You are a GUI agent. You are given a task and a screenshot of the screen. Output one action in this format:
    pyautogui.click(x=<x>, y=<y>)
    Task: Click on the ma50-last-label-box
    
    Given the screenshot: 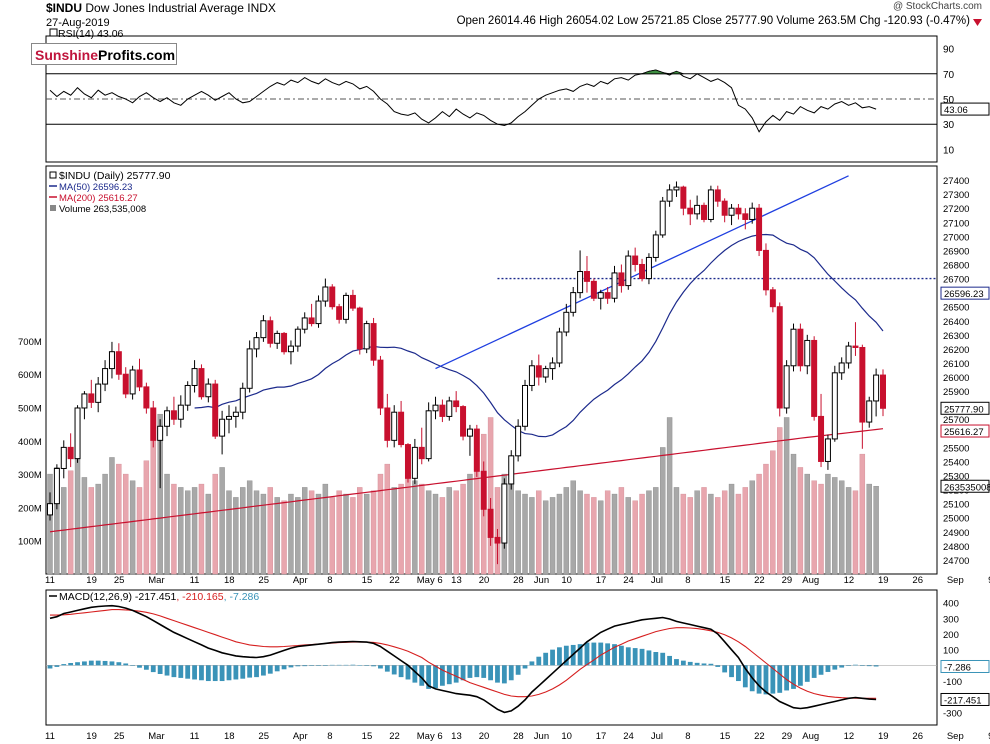 What is the action you would take?
    pyautogui.click(x=965, y=293)
    